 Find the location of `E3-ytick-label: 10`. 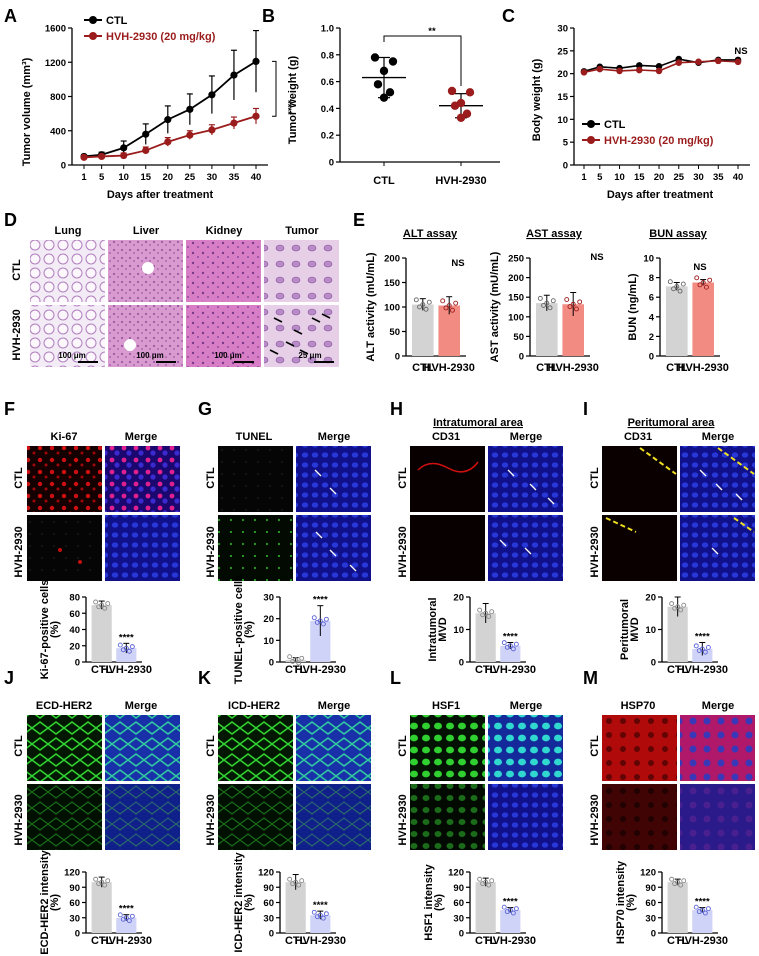

E3-ytick-label: 10 is located at coordinates (648, 259).